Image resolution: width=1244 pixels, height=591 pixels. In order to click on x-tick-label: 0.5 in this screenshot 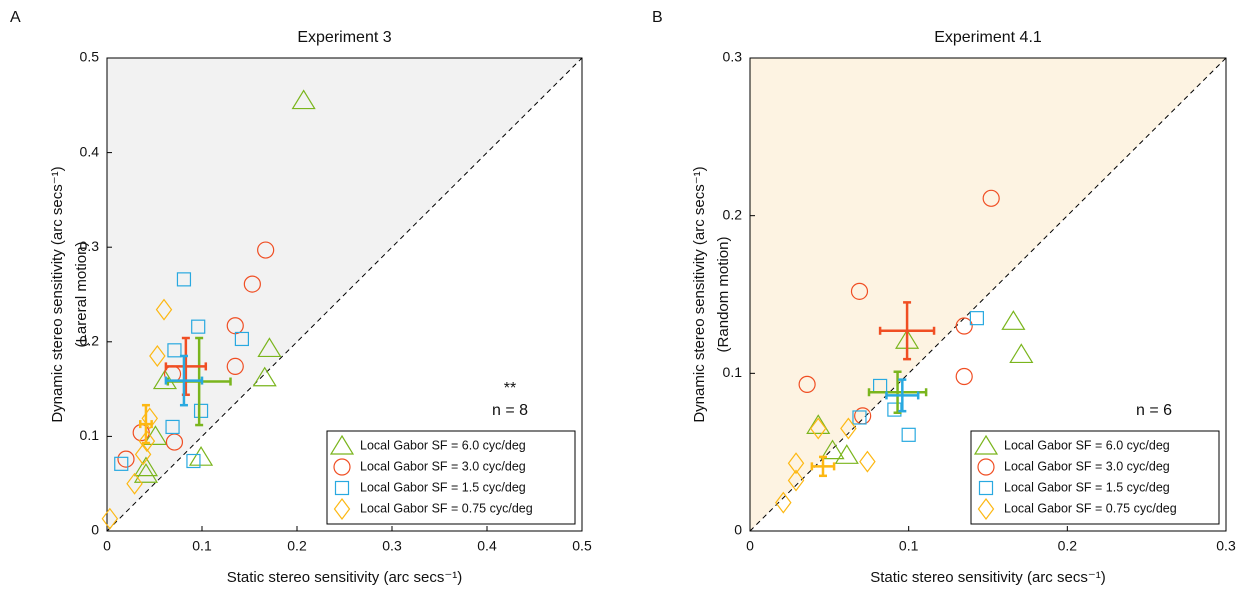, I will do `click(582, 546)`.